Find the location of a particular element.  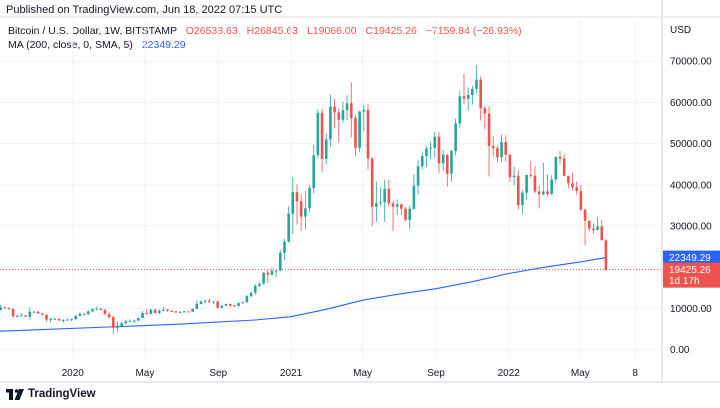

y-tick-label: 40000.00 is located at coordinates (691, 185).